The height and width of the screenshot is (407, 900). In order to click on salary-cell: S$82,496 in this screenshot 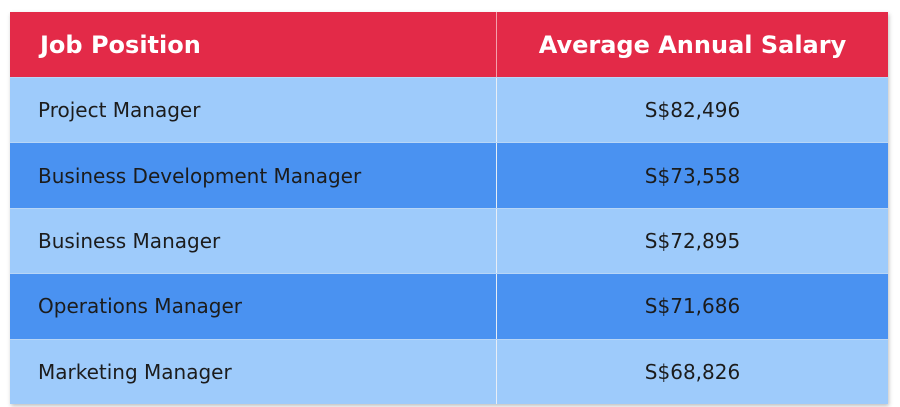, I will do `click(692, 110)`.